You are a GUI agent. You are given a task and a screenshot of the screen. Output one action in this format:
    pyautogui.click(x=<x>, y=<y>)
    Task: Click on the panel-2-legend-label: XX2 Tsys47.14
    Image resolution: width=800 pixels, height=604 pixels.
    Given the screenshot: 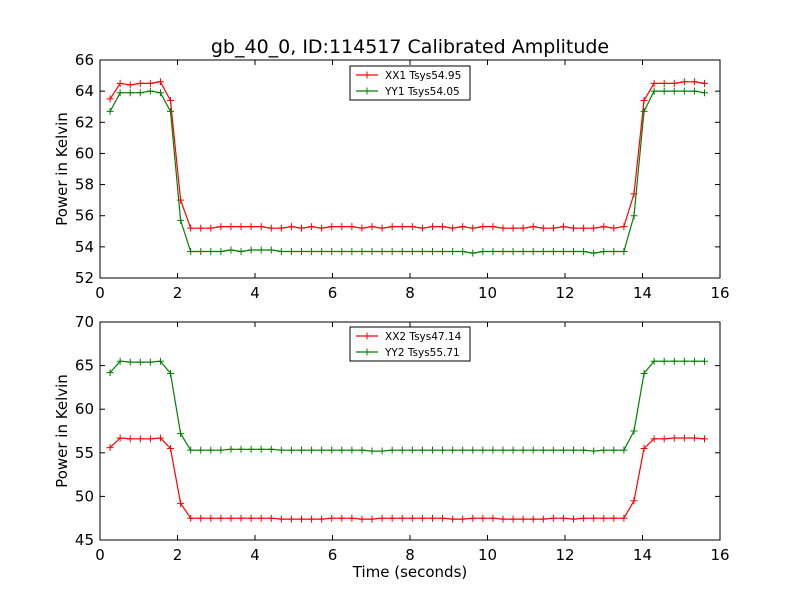 What is the action you would take?
    pyautogui.click(x=423, y=337)
    